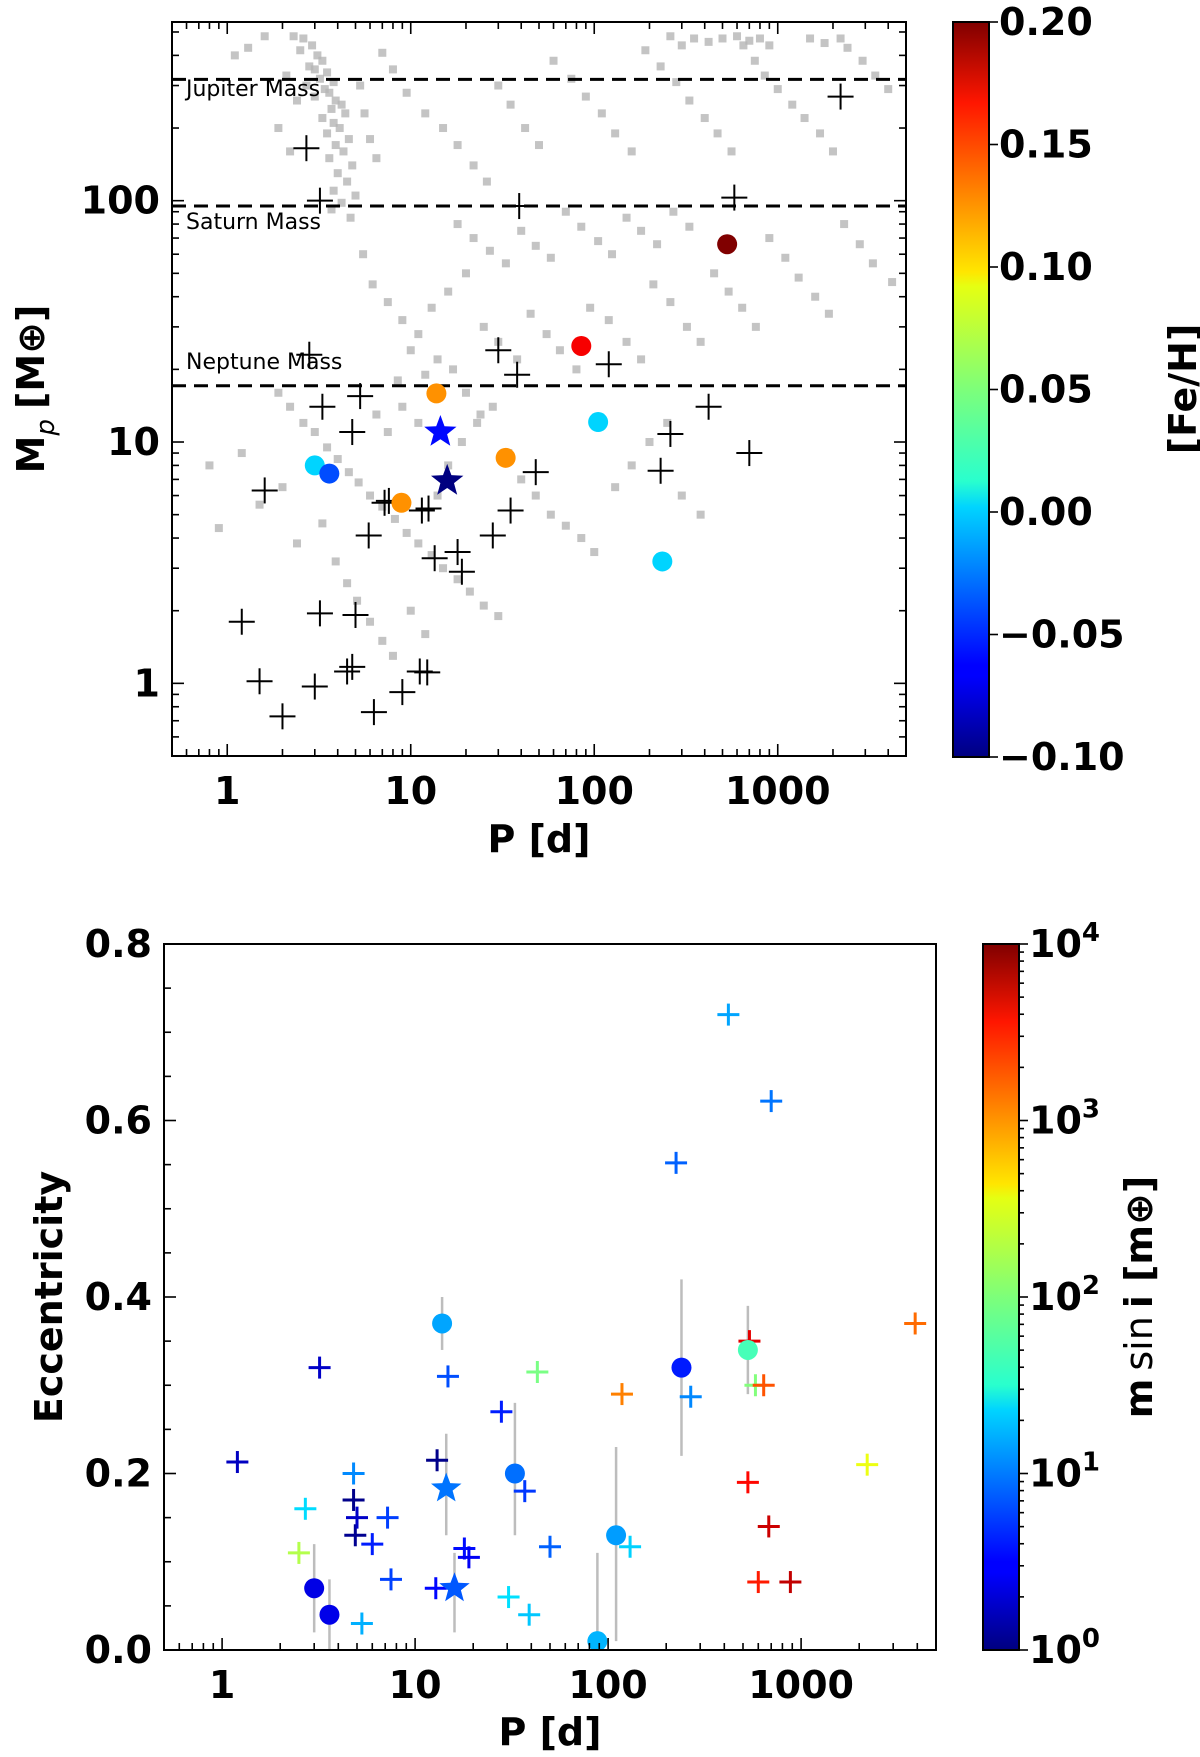 Image resolution: width=1200 pixels, height=1757 pixels. Describe the element at coordinates (971, 389) in the screenshot. I see `feh-colorbar` at that location.